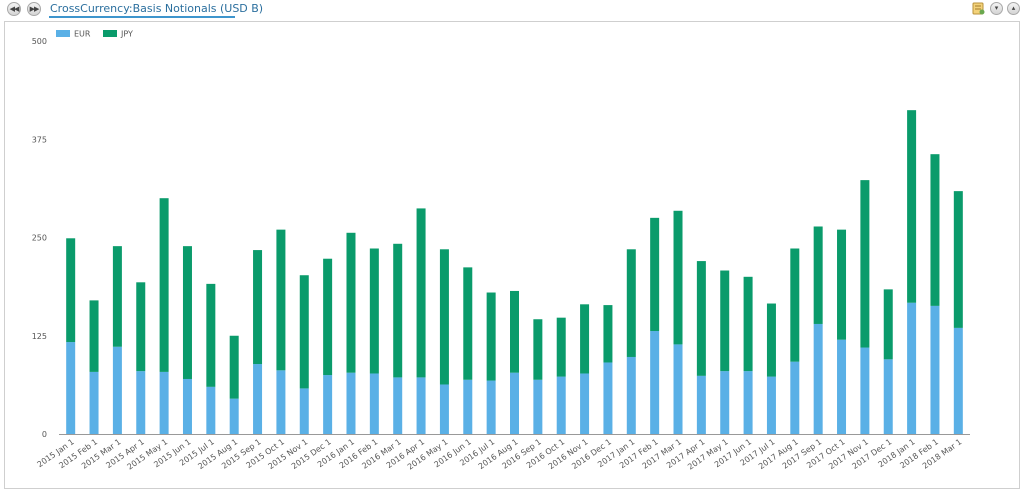 This screenshot has width=1024, height=492. I want to click on y-axis: 0 125 250 375 500, so click(39, 238).